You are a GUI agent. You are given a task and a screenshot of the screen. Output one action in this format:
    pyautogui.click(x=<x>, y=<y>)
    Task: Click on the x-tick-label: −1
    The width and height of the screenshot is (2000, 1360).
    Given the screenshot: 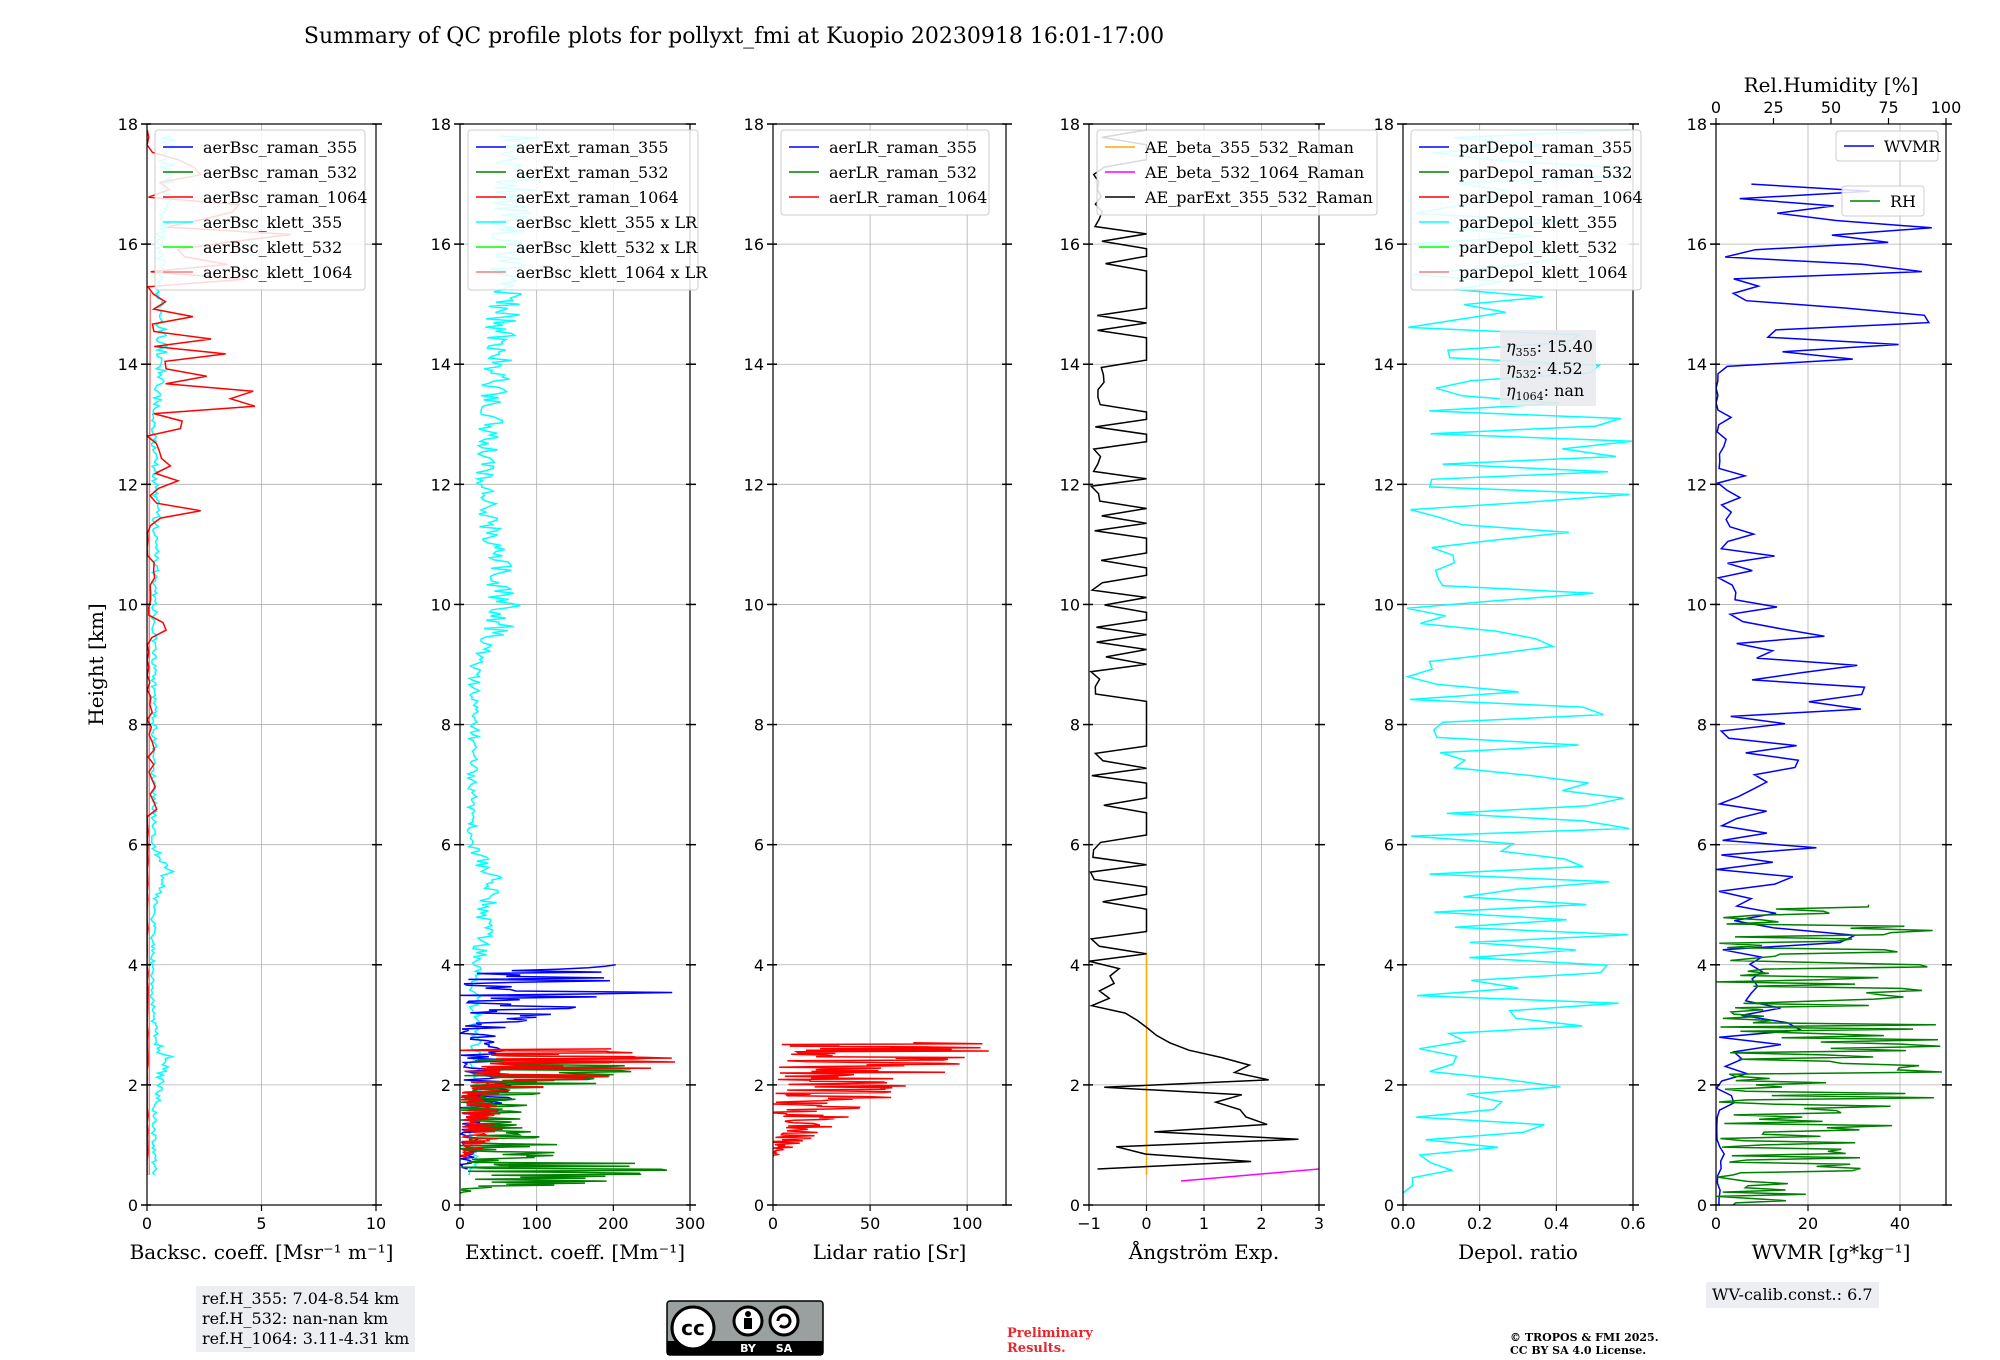 What is the action you would take?
    pyautogui.click(x=1089, y=1223)
    